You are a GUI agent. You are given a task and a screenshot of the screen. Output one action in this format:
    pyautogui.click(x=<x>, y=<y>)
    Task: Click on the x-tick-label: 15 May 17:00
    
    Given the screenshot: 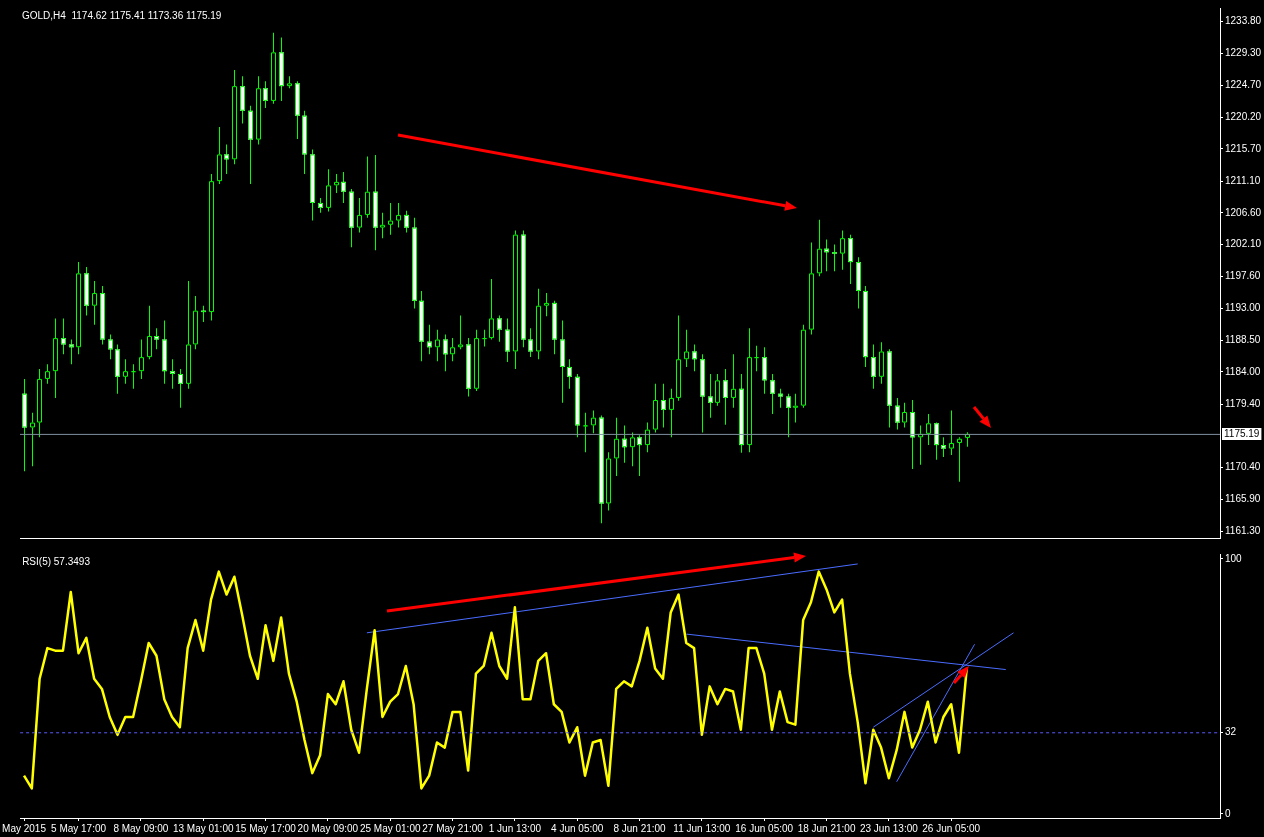 What is the action you would take?
    pyautogui.click(x=266, y=828)
    